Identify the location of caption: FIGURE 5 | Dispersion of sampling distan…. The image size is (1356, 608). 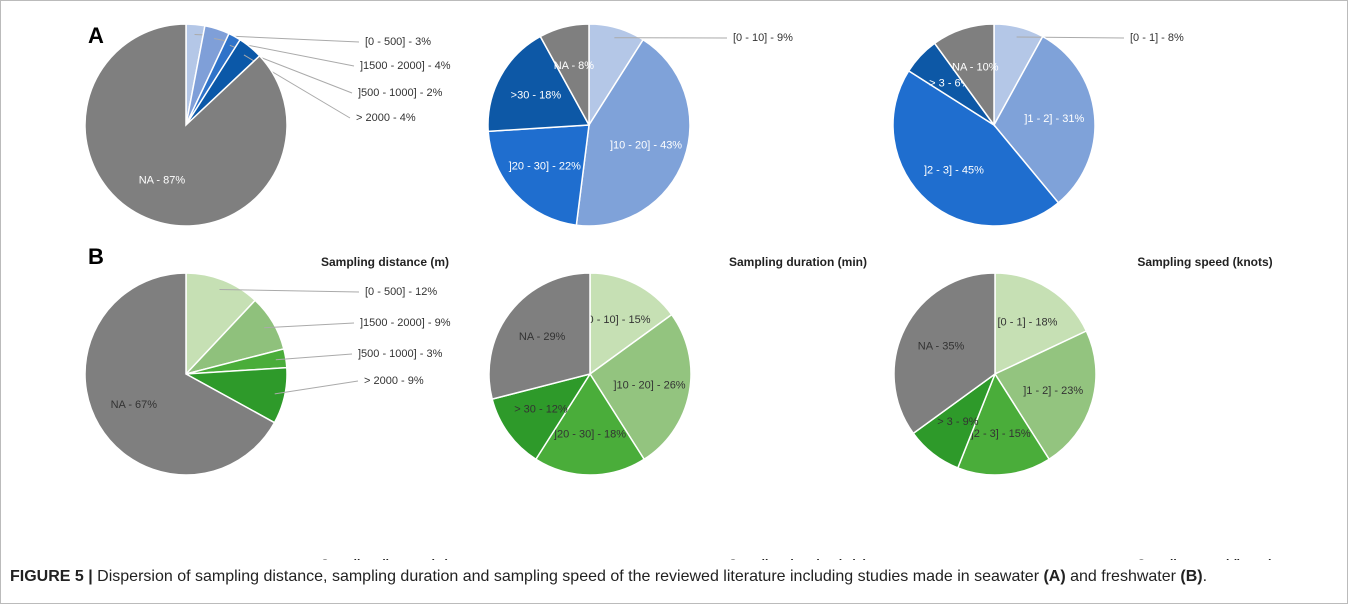
(660, 577).